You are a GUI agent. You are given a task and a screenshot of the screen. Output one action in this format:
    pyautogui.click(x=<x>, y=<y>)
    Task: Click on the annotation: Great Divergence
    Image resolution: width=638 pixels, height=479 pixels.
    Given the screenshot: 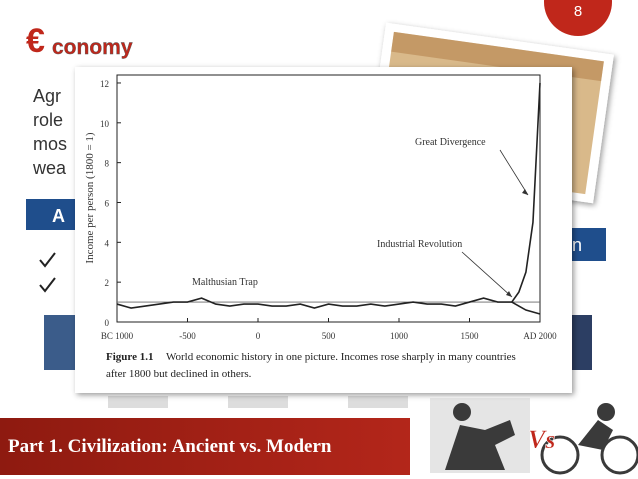 What is the action you would take?
    pyautogui.click(x=450, y=142)
    